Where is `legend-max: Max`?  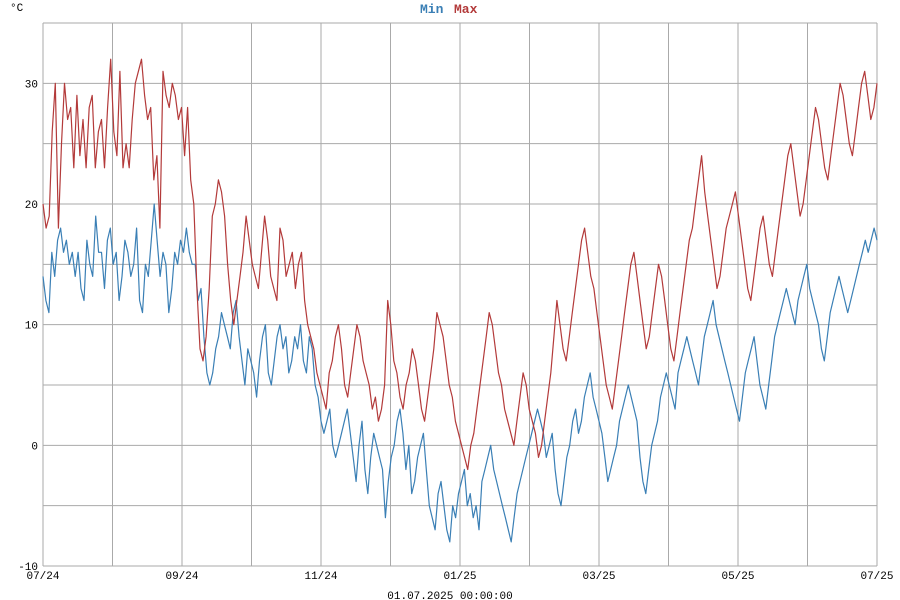
legend-max: Max is located at coordinates (466, 9).